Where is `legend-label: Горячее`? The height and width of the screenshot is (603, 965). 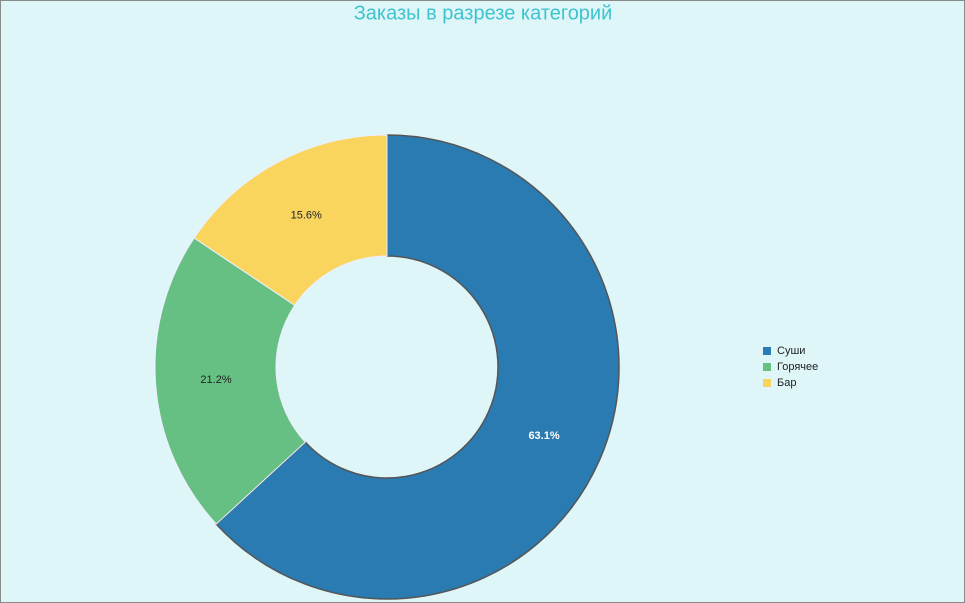
legend-label: Горячее is located at coordinates (797, 367).